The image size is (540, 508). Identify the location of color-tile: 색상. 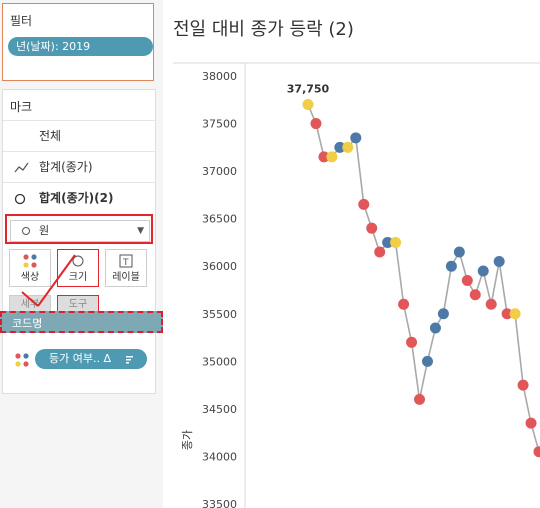
(30, 268).